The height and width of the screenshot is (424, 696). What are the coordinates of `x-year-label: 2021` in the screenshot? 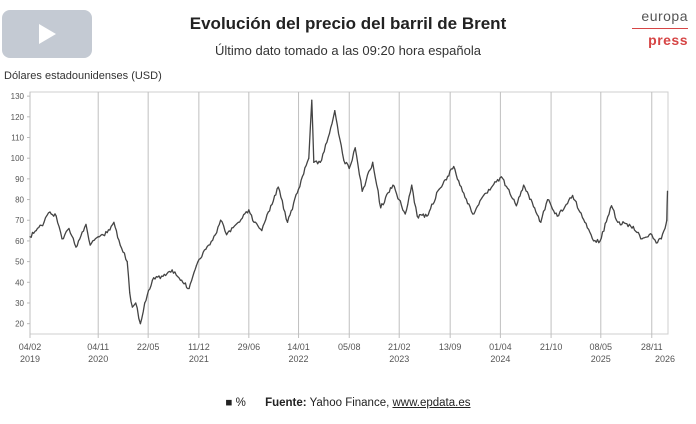 It's located at (199, 359).